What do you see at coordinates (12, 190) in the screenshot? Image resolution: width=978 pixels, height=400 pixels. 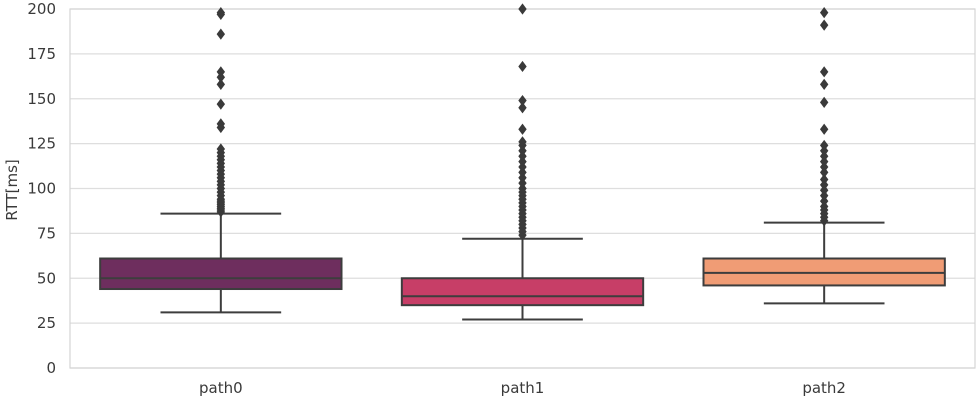 I see `y-axis-label: RTT[ms]` at bounding box center [12, 190].